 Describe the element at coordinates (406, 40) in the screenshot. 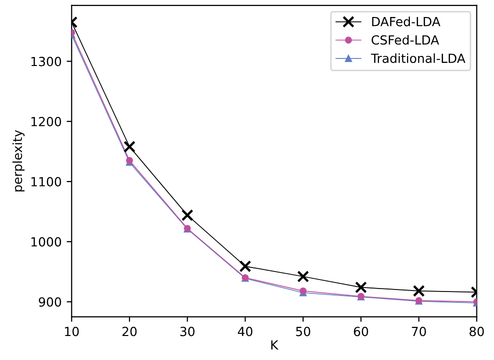

I see `legend-label: CSFed-LDA` at that location.